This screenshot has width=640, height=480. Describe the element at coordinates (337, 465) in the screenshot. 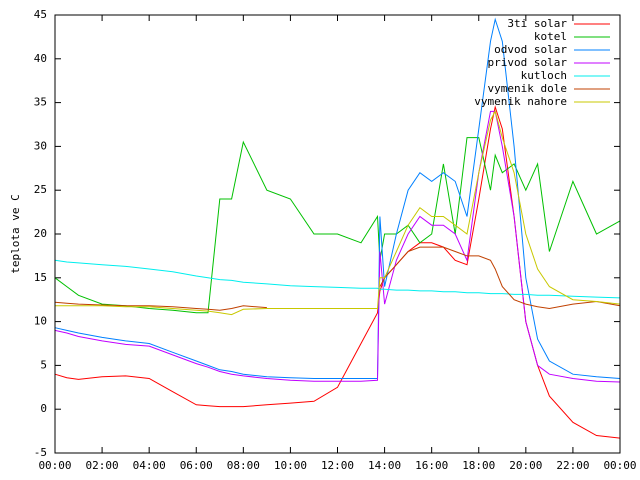

I see `x-tick-label: 12:00` at that location.